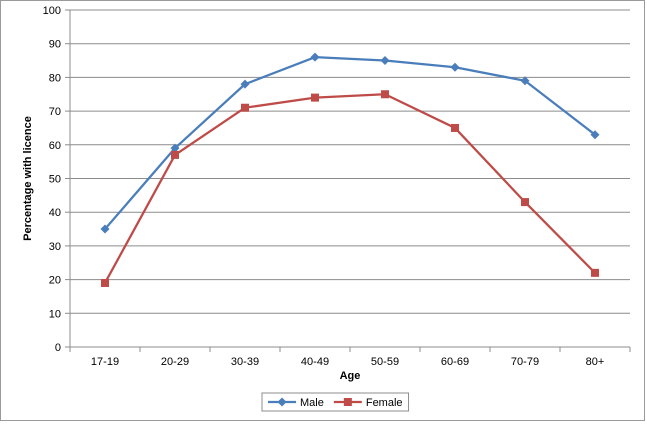 The height and width of the screenshot is (424, 647). Describe the element at coordinates (55, 146) in the screenshot. I see `y-tick-label: 60` at that location.